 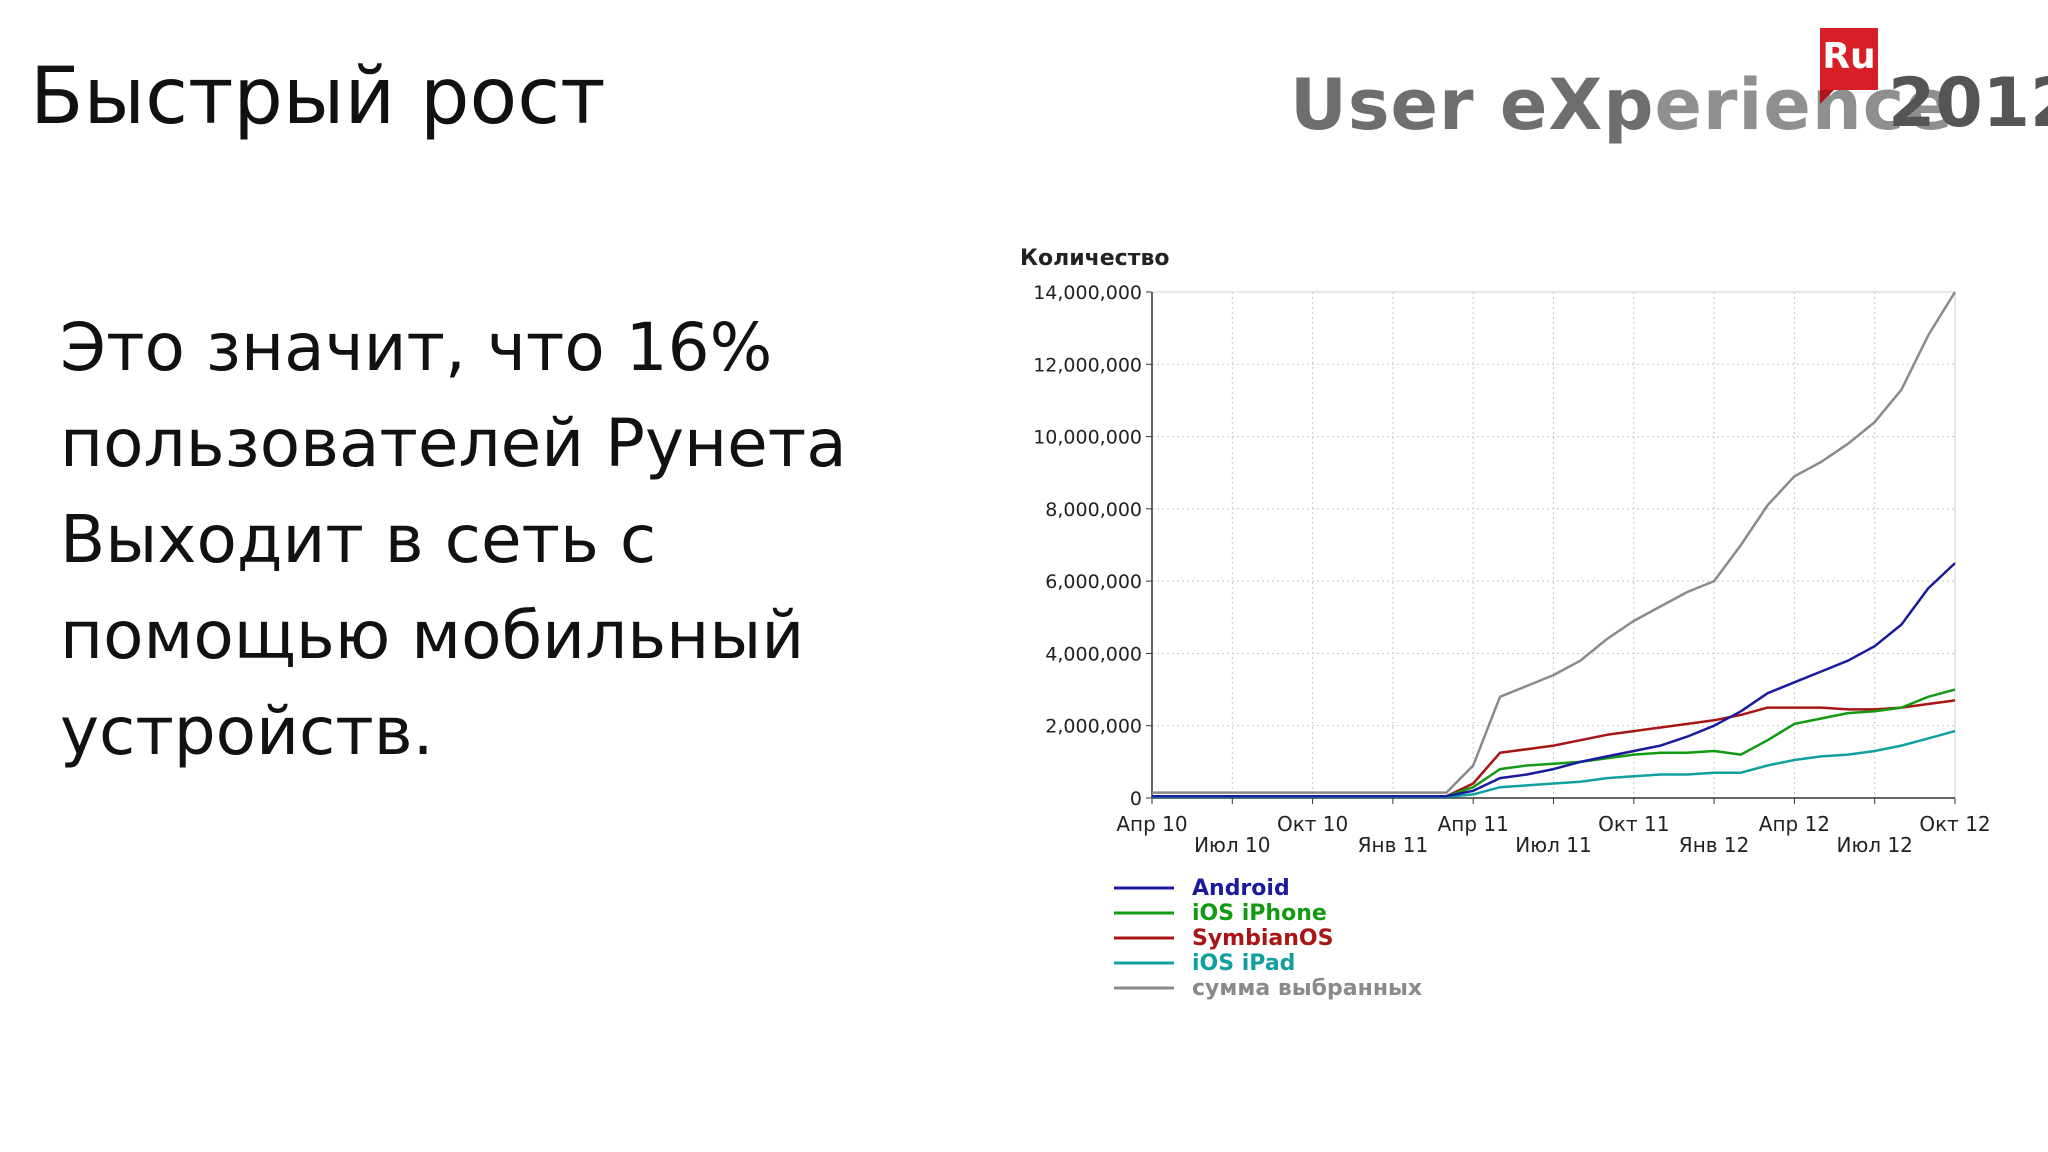 I want to click on legend-label: SymbianOS, so click(x=1262, y=938).